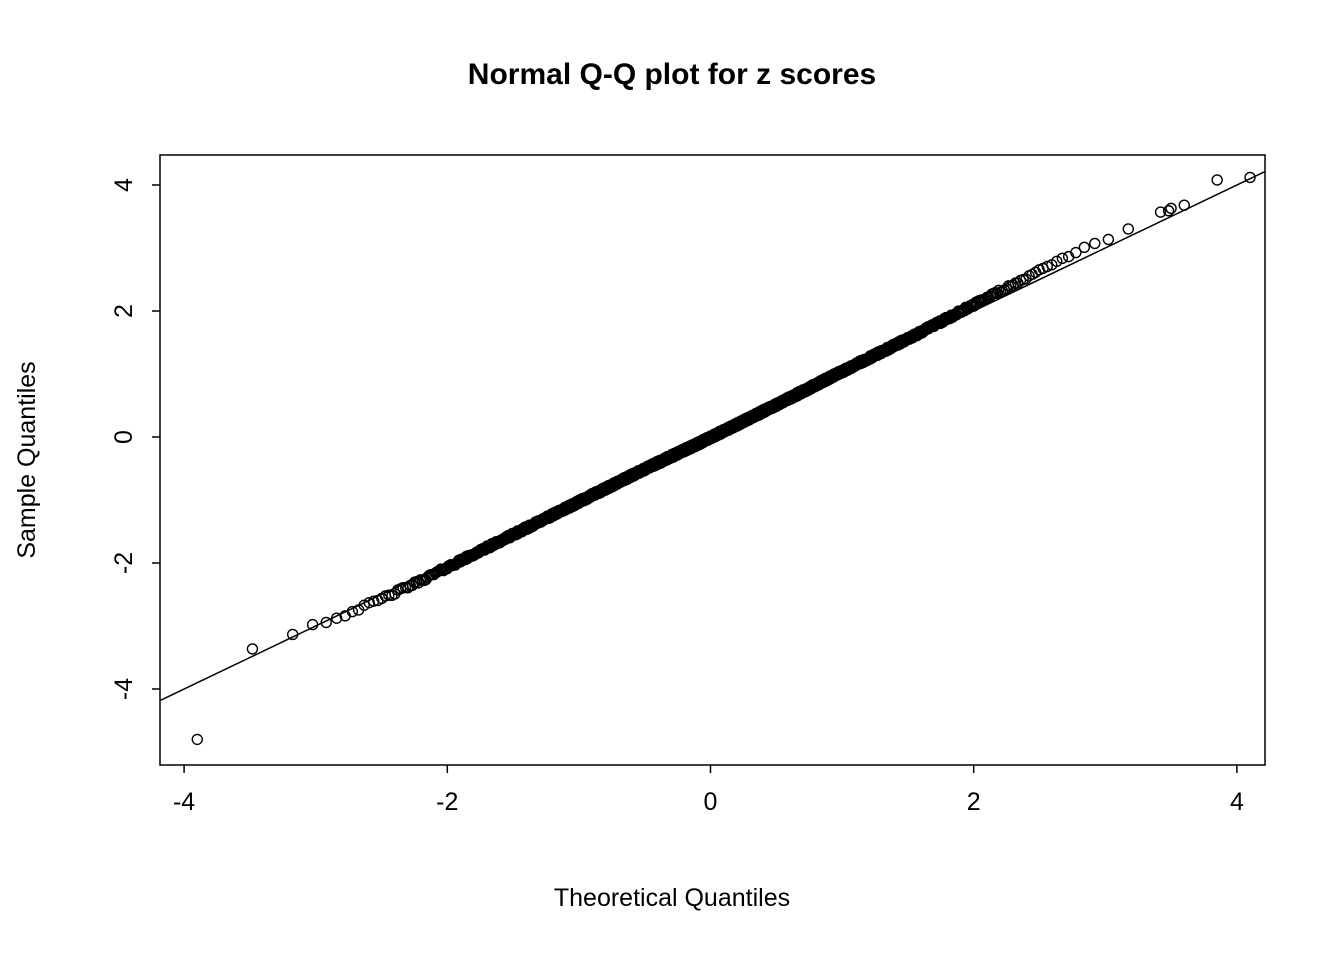 The height and width of the screenshot is (960, 1344). Describe the element at coordinates (124, 437) in the screenshot. I see `y-tick-label: 0` at that location.